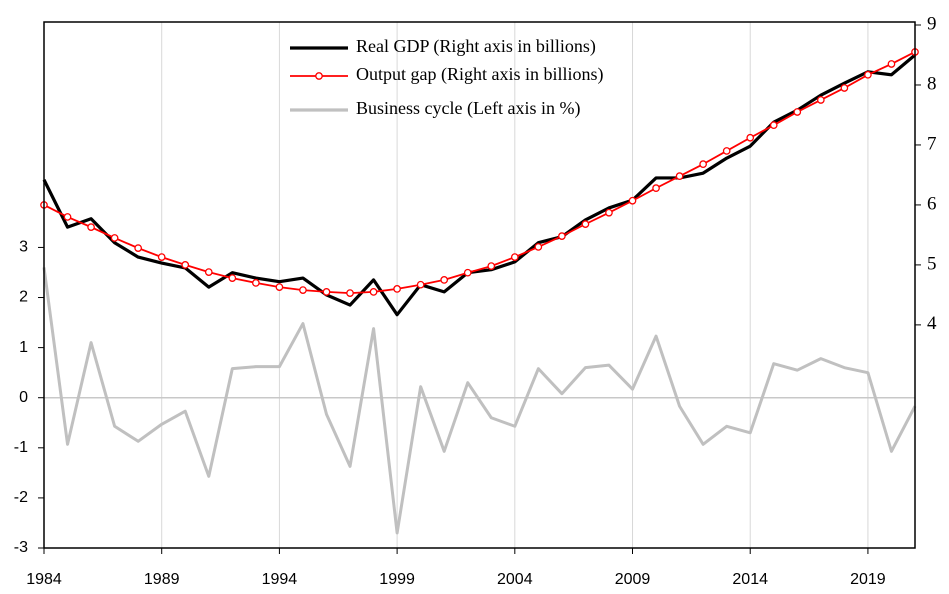  I want to click on x-tick-label: 1994, so click(280, 579).